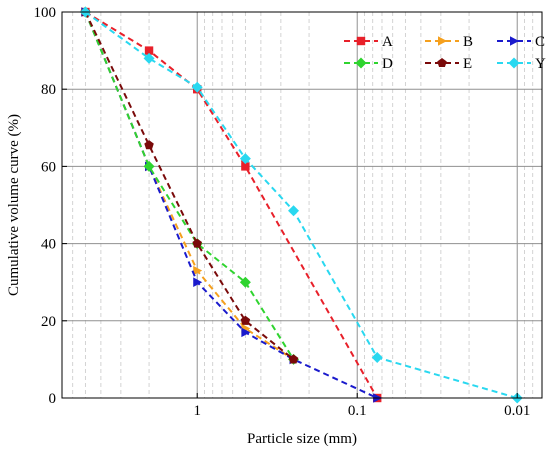 This screenshot has height=451, width=550. I want to click on legend-label: A, so click(387, 42).